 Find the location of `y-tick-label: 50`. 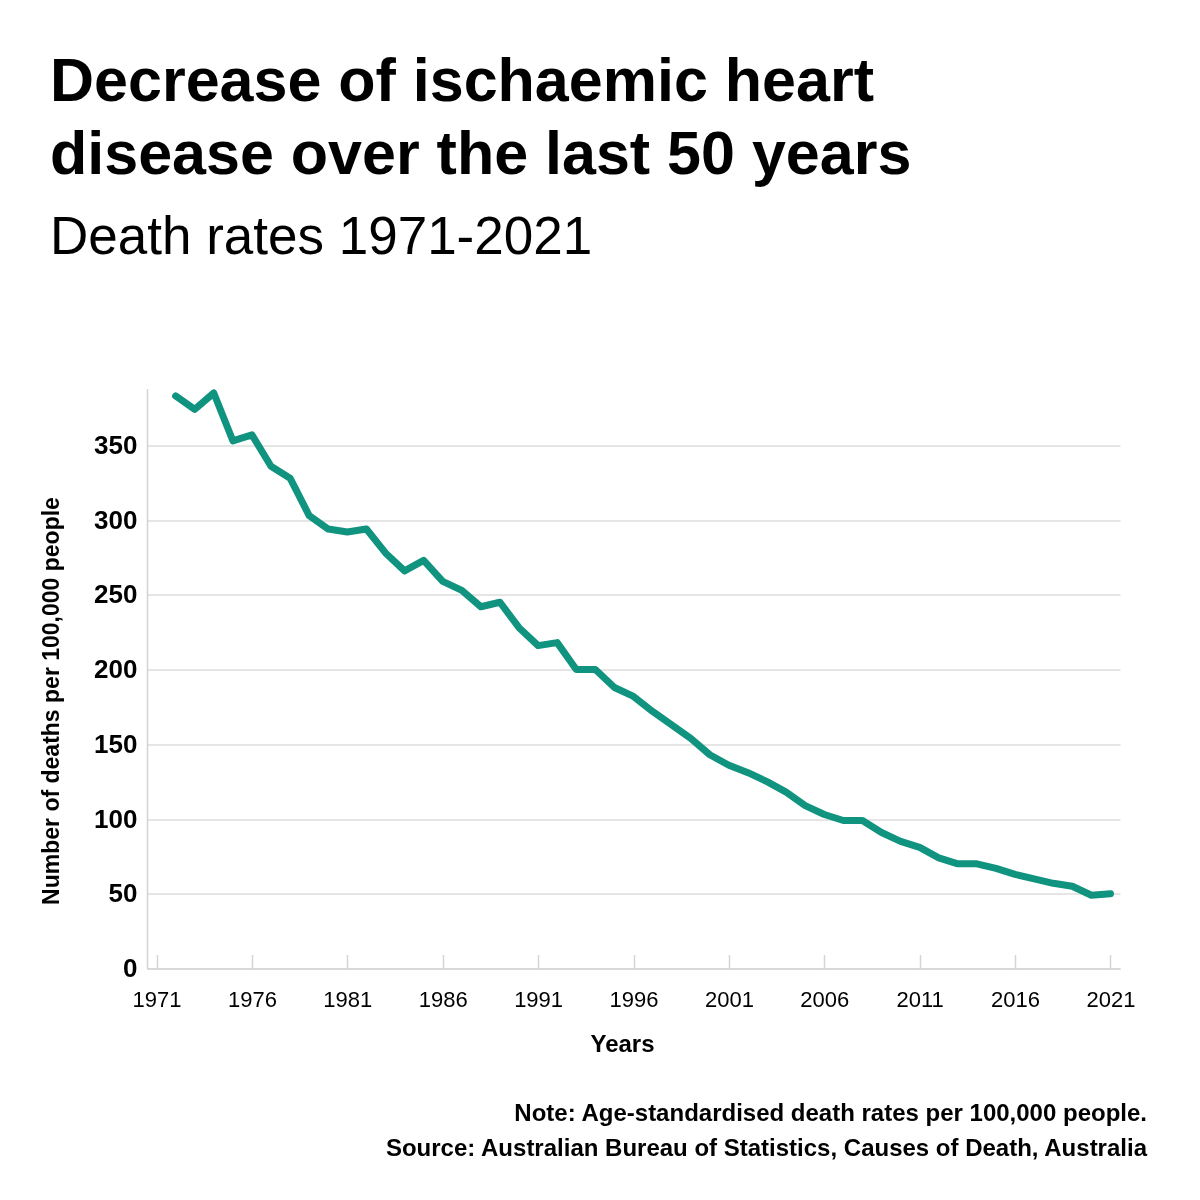

y-tick-label: 50 is located at coordinates (123, 893).